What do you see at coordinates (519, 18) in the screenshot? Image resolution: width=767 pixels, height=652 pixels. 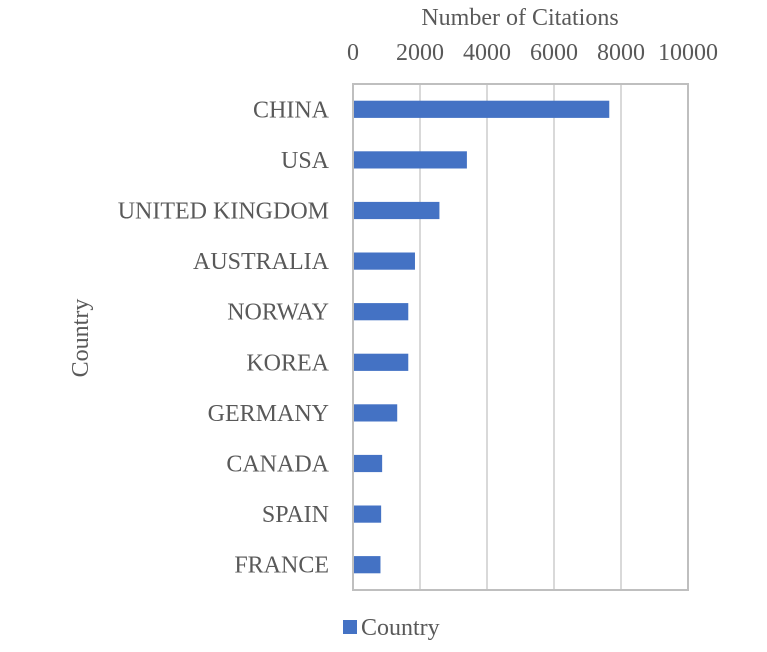 I see `x-axis-title: Number of Citations` at bounding box center [519, 18].